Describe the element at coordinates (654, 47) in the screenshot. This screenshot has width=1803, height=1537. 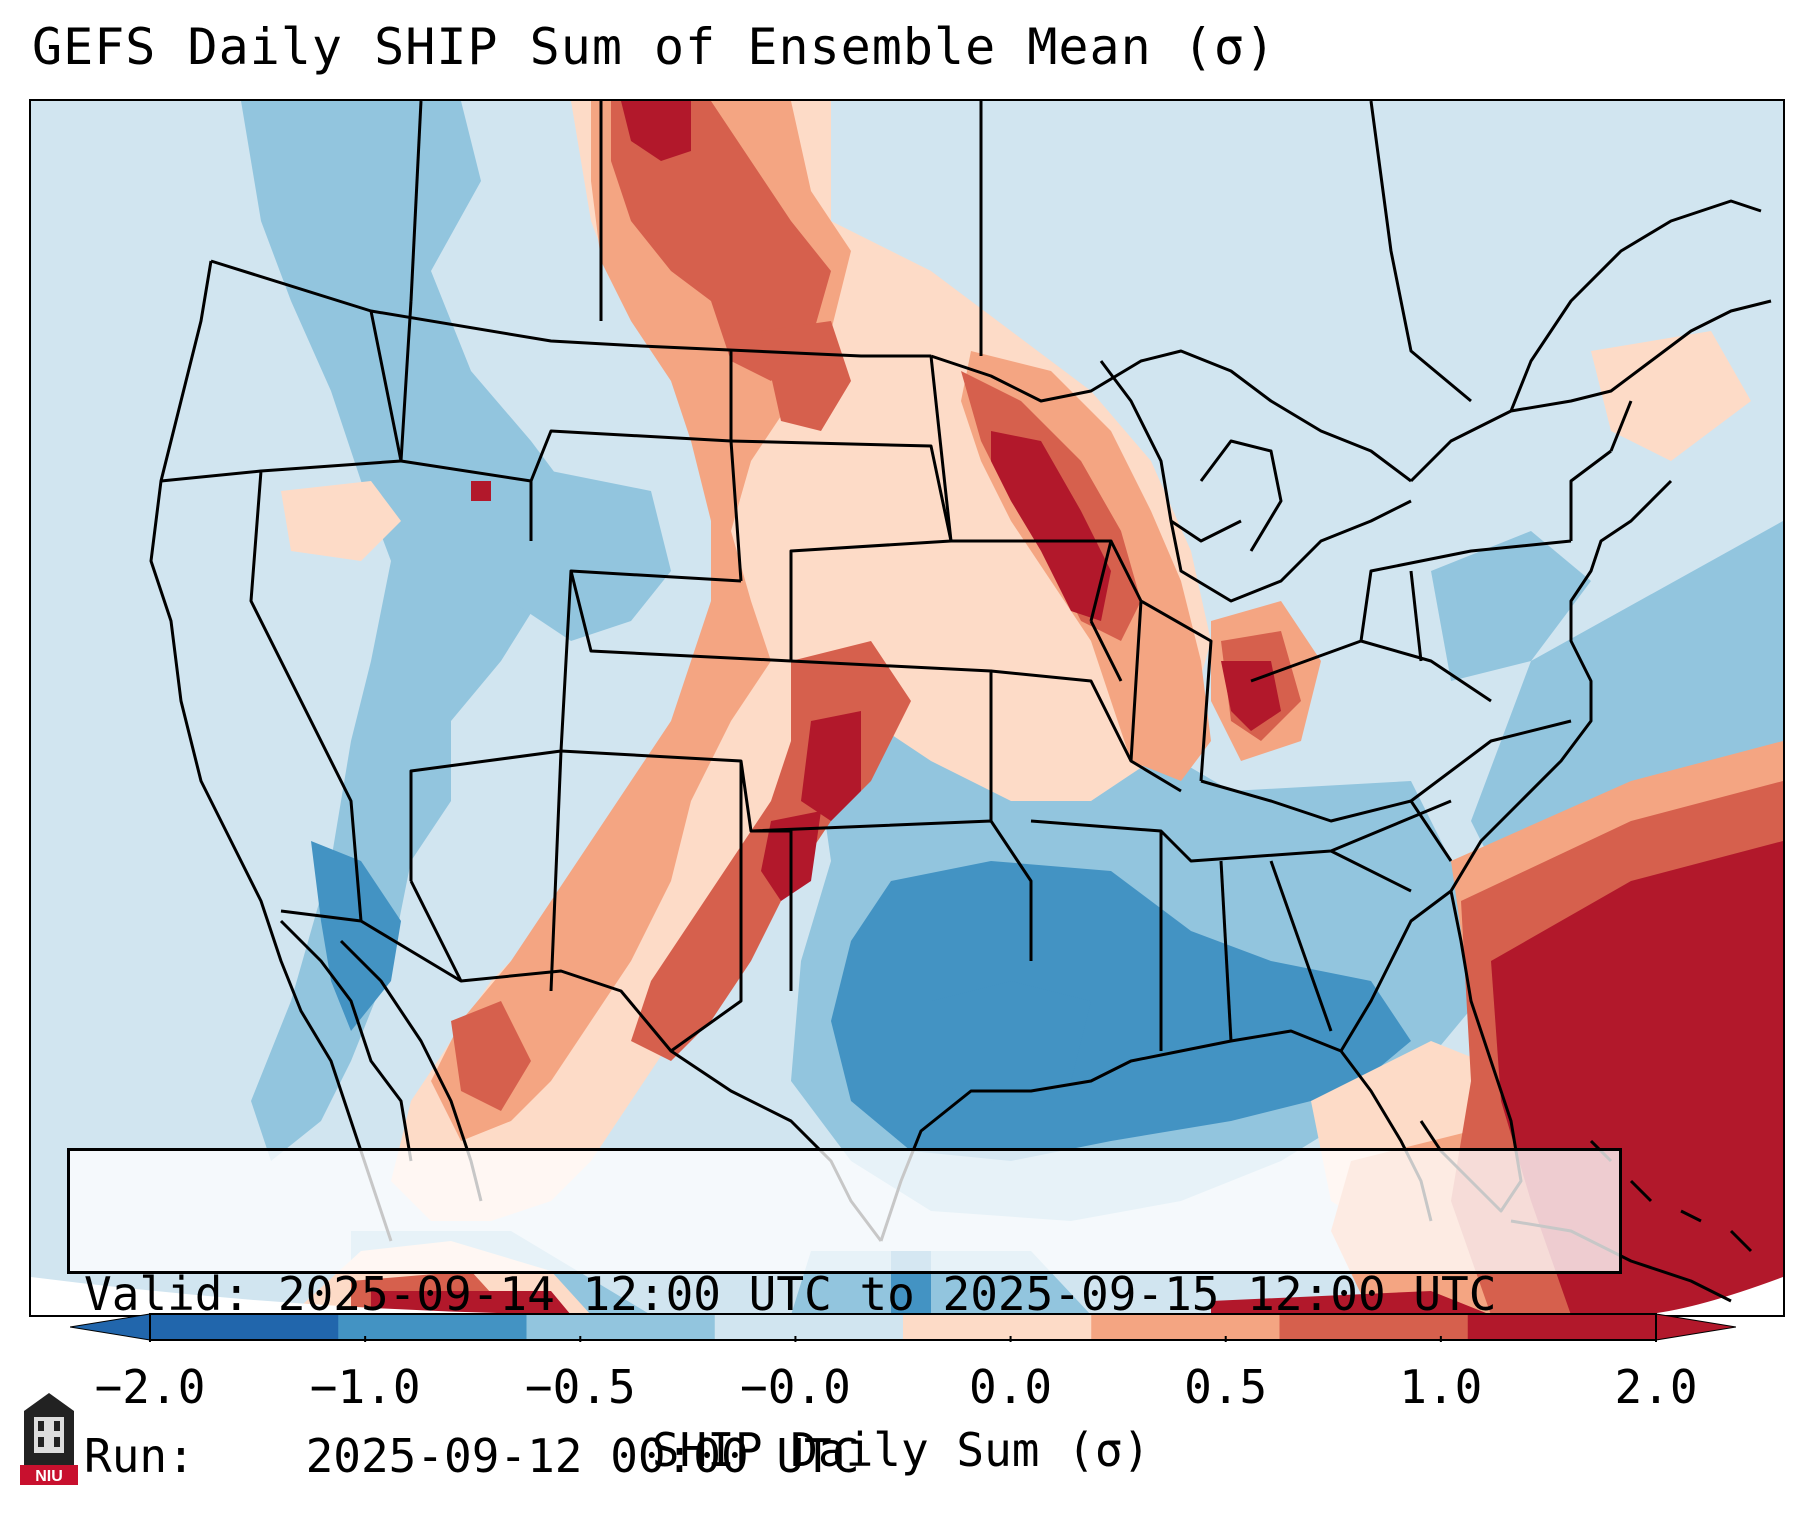
I see `map-title: GEFS Daily SHIP Sum of Ensemble Mean (σ)` at that location.